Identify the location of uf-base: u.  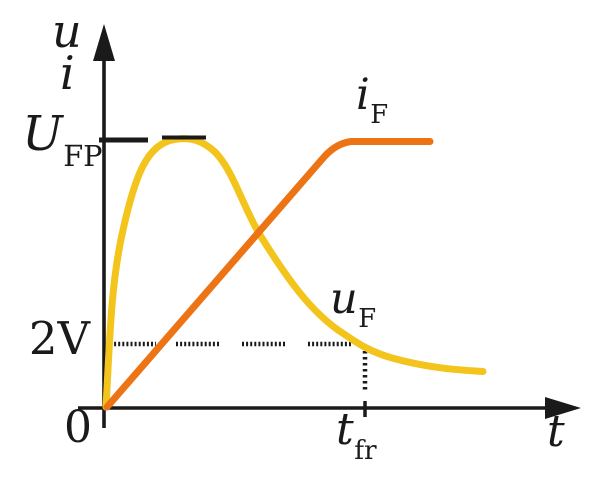
(344, 299).